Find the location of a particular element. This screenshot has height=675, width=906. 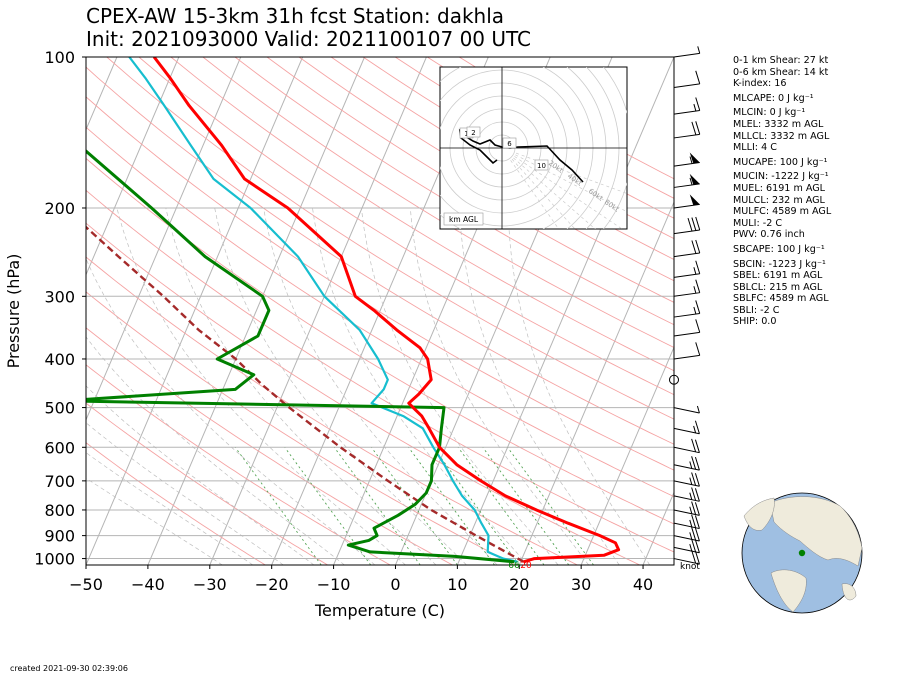

sounding-index-line: SBLFC: 4589 m AGL is located at coordinates (781, 299).